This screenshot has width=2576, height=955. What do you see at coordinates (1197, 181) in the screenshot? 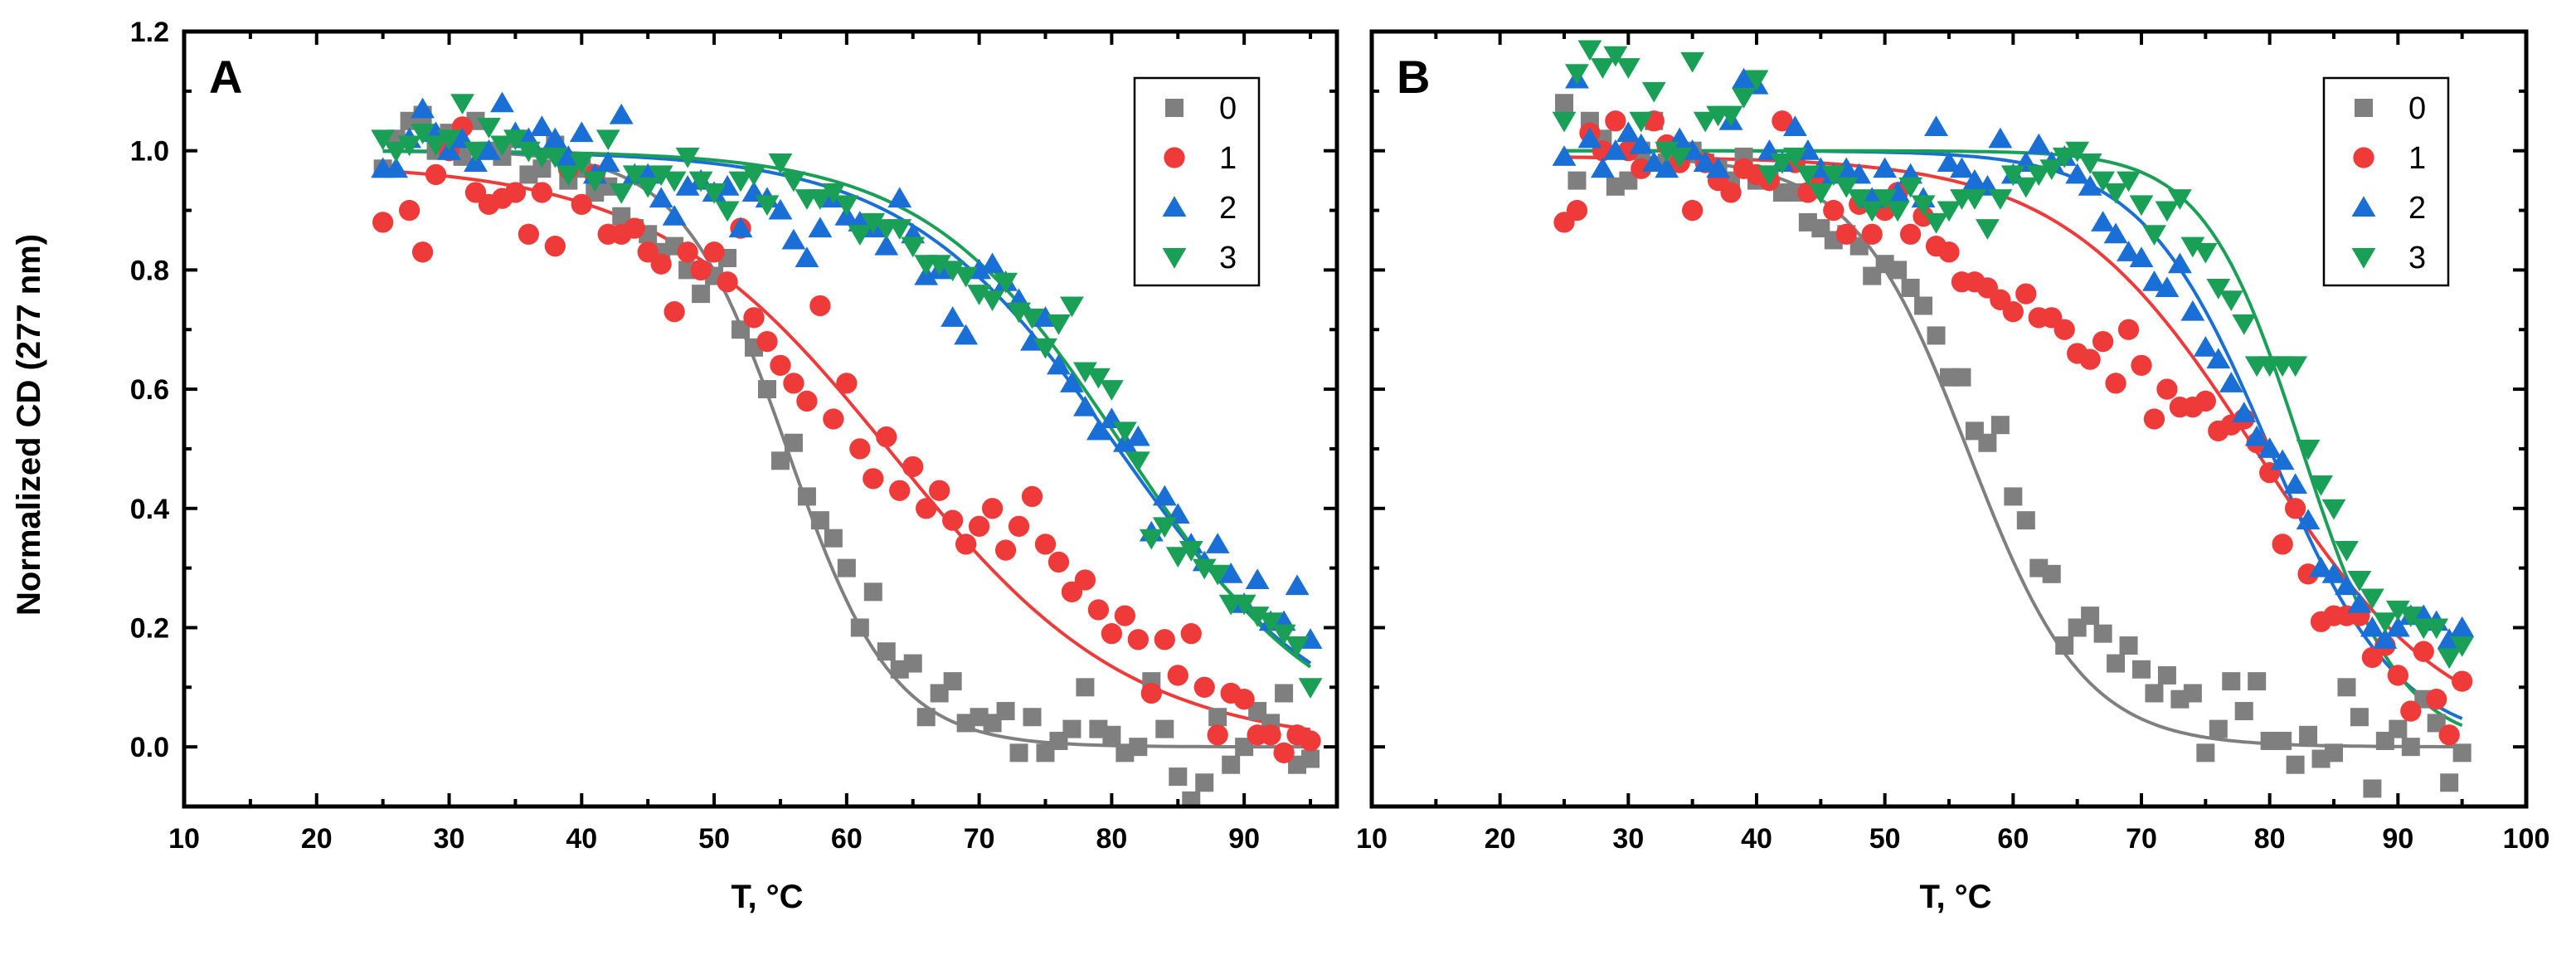
I see `legend-box` at bounding box center [1197, 181].